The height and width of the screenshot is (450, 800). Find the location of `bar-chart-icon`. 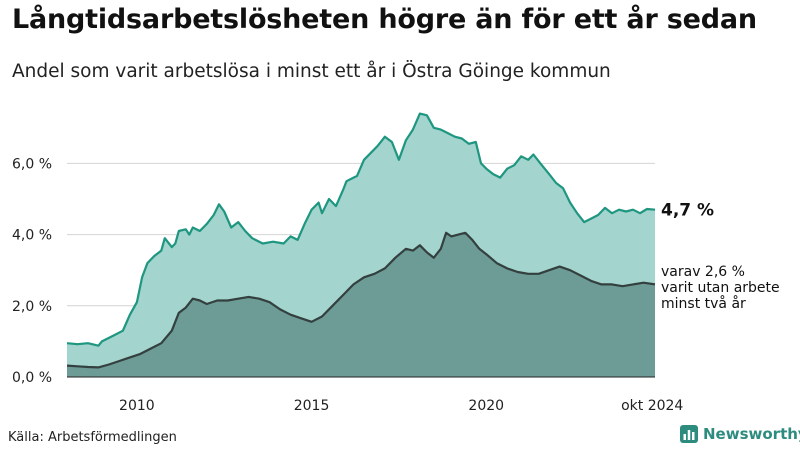

bar-chart-icon is located at coordinates (689, 434).